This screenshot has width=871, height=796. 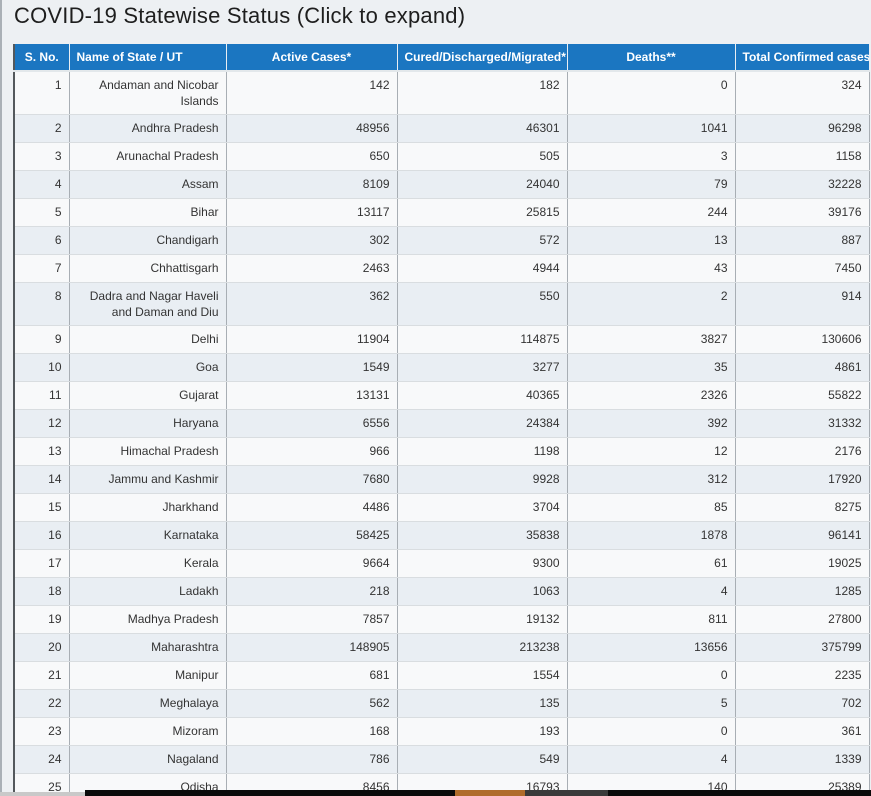 What do you see at coordinates (312, 212) in the screenshot?
I see `cell-active-cases: 13117` at bounding box center [312, 212].